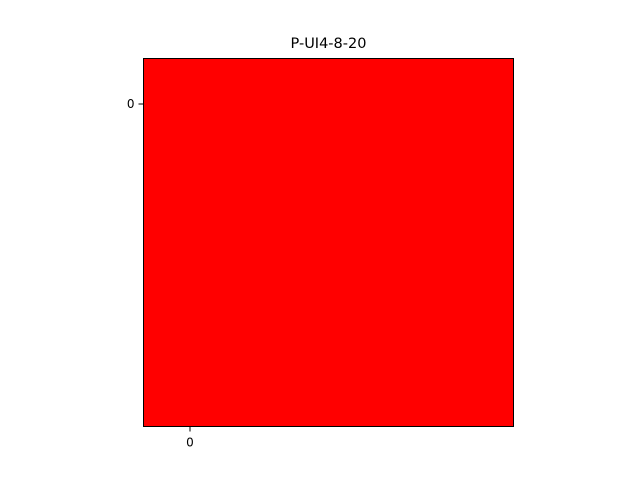  I want to click on y-tick-label: 0, so click(131, 104).